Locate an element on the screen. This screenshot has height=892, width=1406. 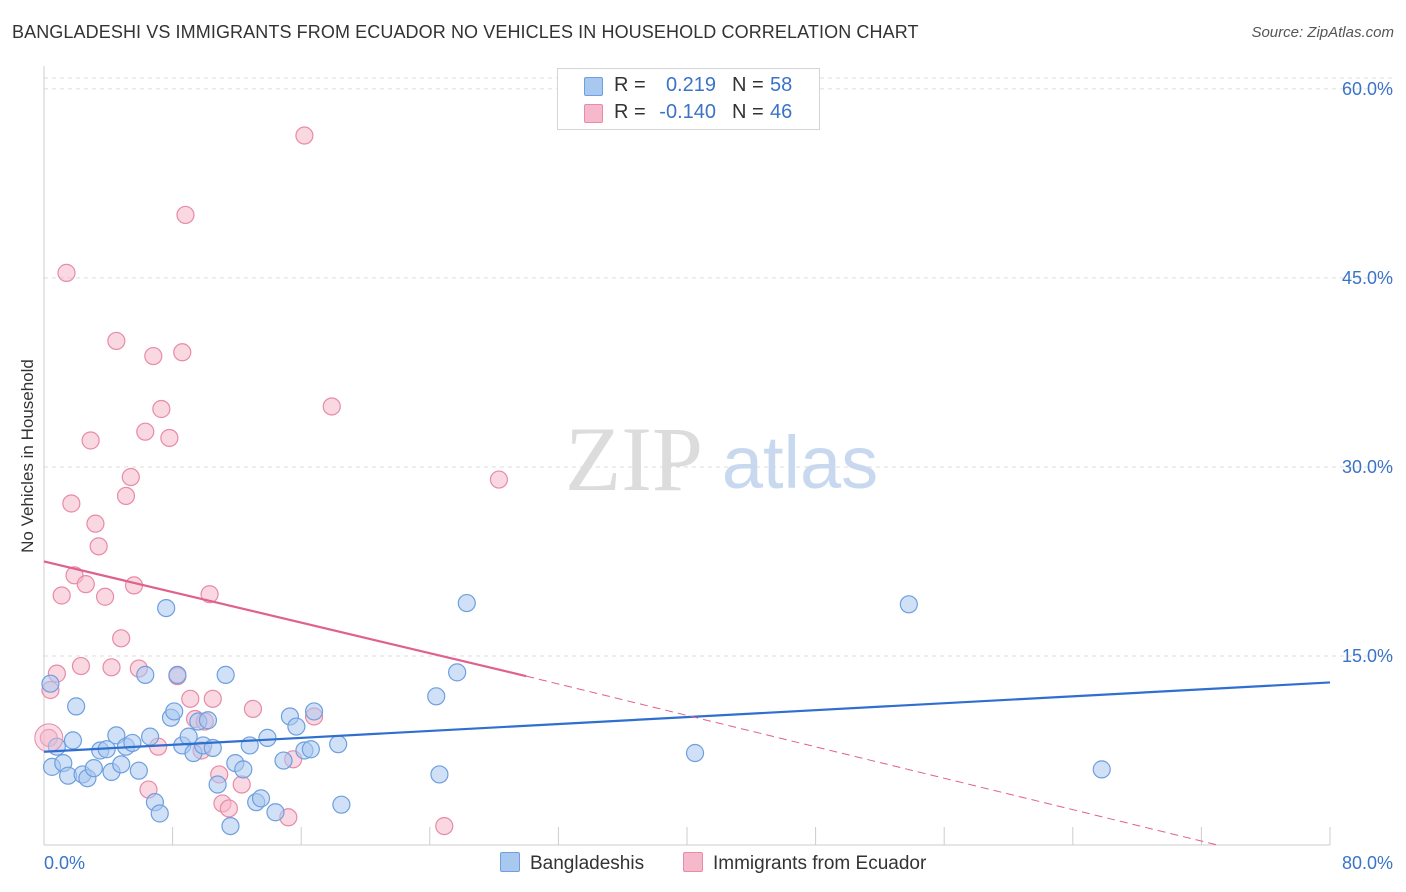
bottom-legend-swatch-blue is located at coordinates (510, 862).